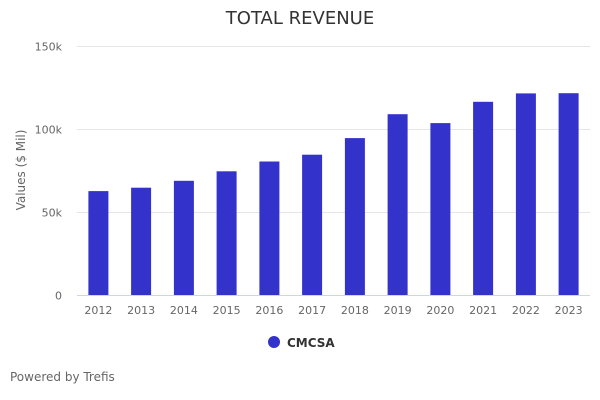  Describe the element at coordinates (568, 194) in the screenshot. I see `bar-2023` at that location.